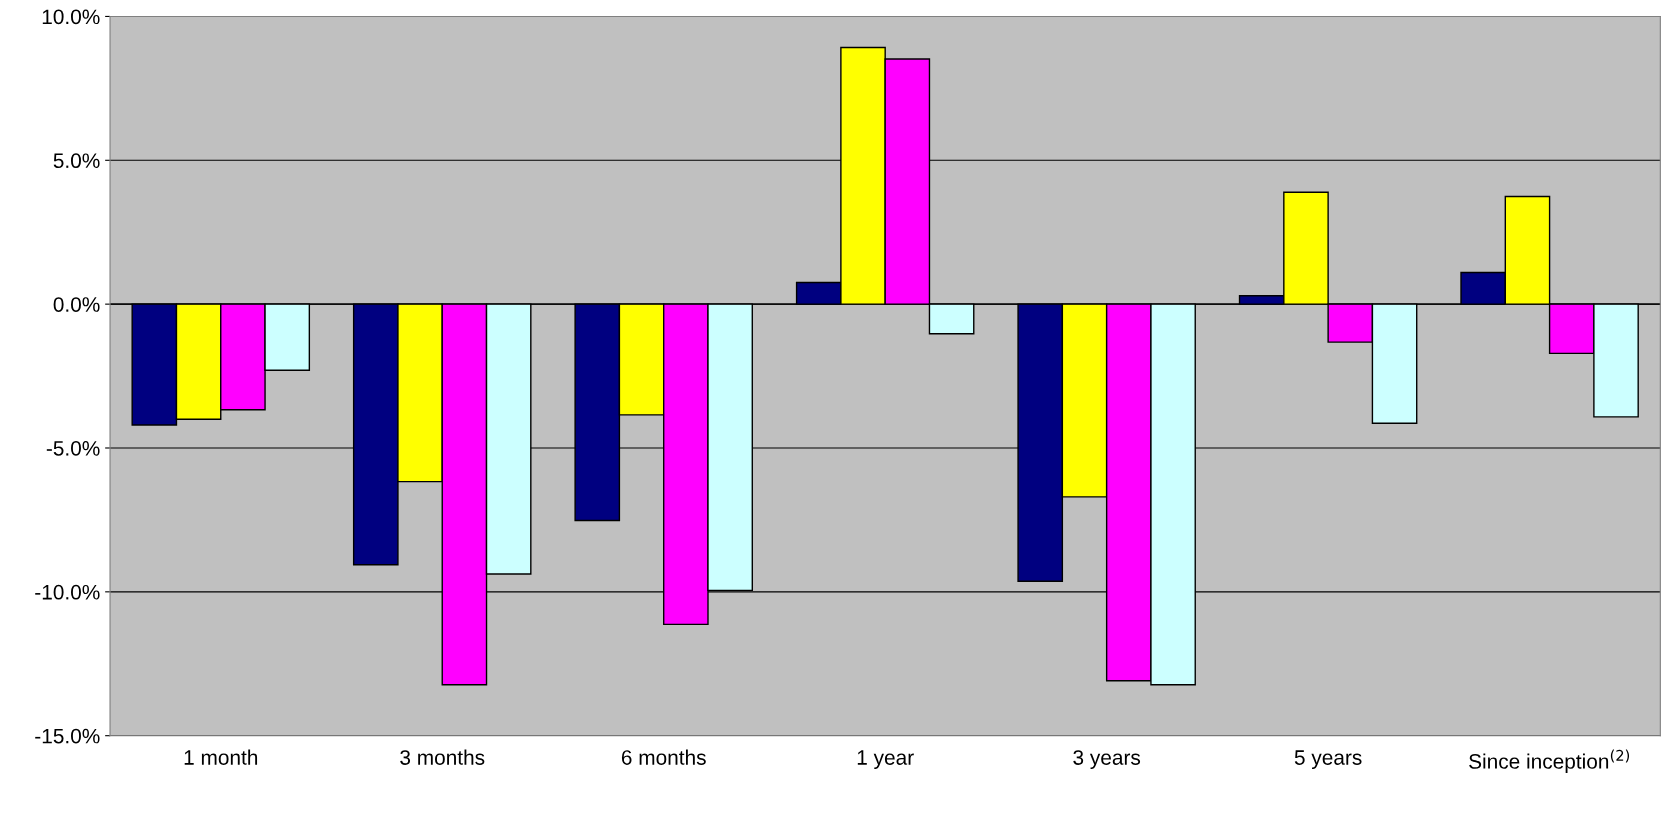  Describe the element at coordinates (663, 757) in the screenshot. I see `x-tick-label: 6 months` at that location.